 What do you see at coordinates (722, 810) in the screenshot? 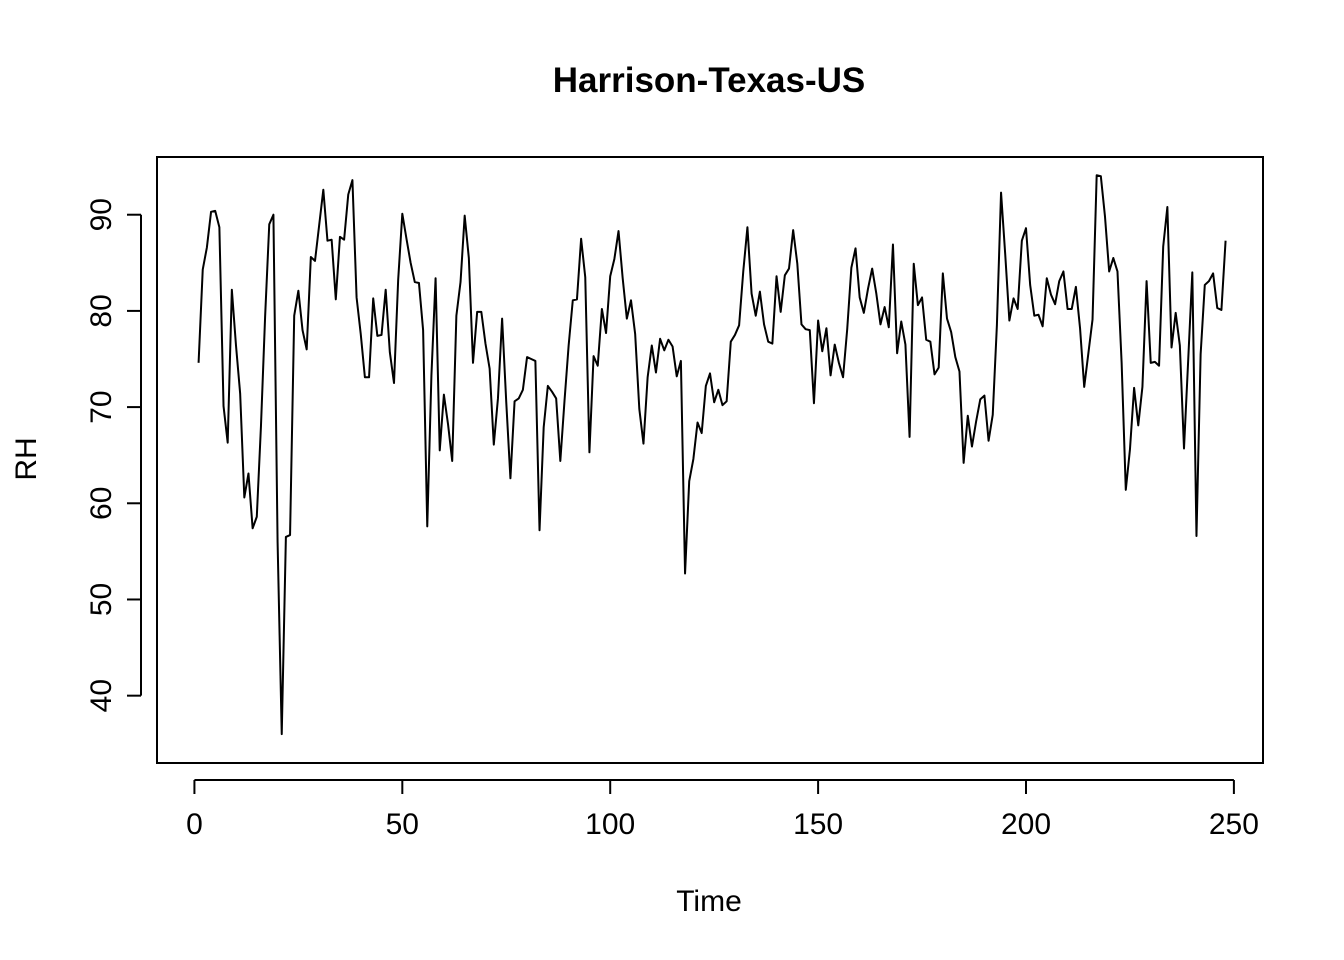
I see `x-axis: 0 50 100 150 200 250` at bounding box center [722, 810].